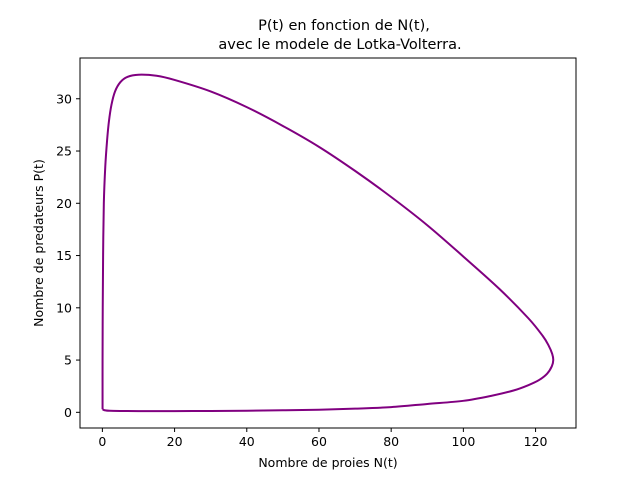 The image size is (640, 480). Describe the element at coordinates (64, 255) in the screenshot. I see `y-tick-label: 15` at that location.